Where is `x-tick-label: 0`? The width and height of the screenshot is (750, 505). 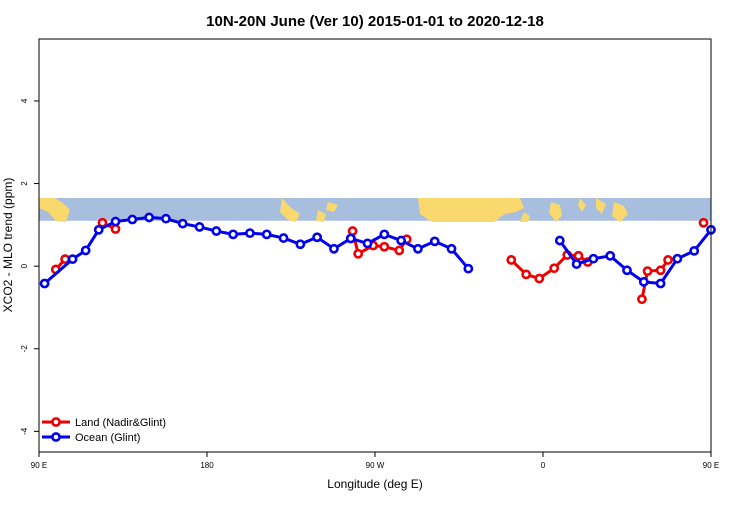 x-tick-label: 0 is located at coordinates (543, 465).